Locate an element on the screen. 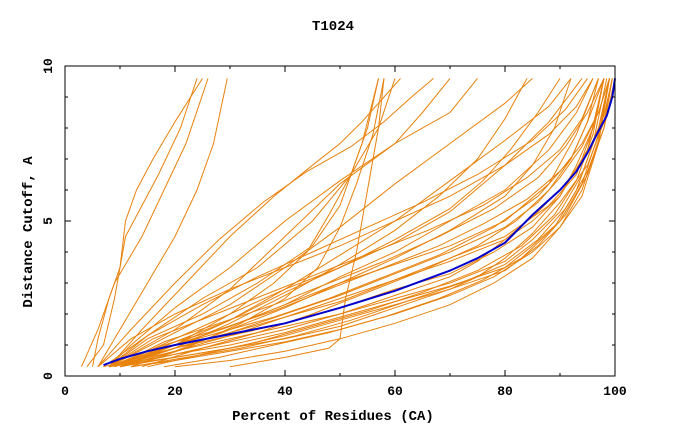 This screenshot has width=680, height=440. y-tick-label-5: 5 is located at coordinates (48, 221).